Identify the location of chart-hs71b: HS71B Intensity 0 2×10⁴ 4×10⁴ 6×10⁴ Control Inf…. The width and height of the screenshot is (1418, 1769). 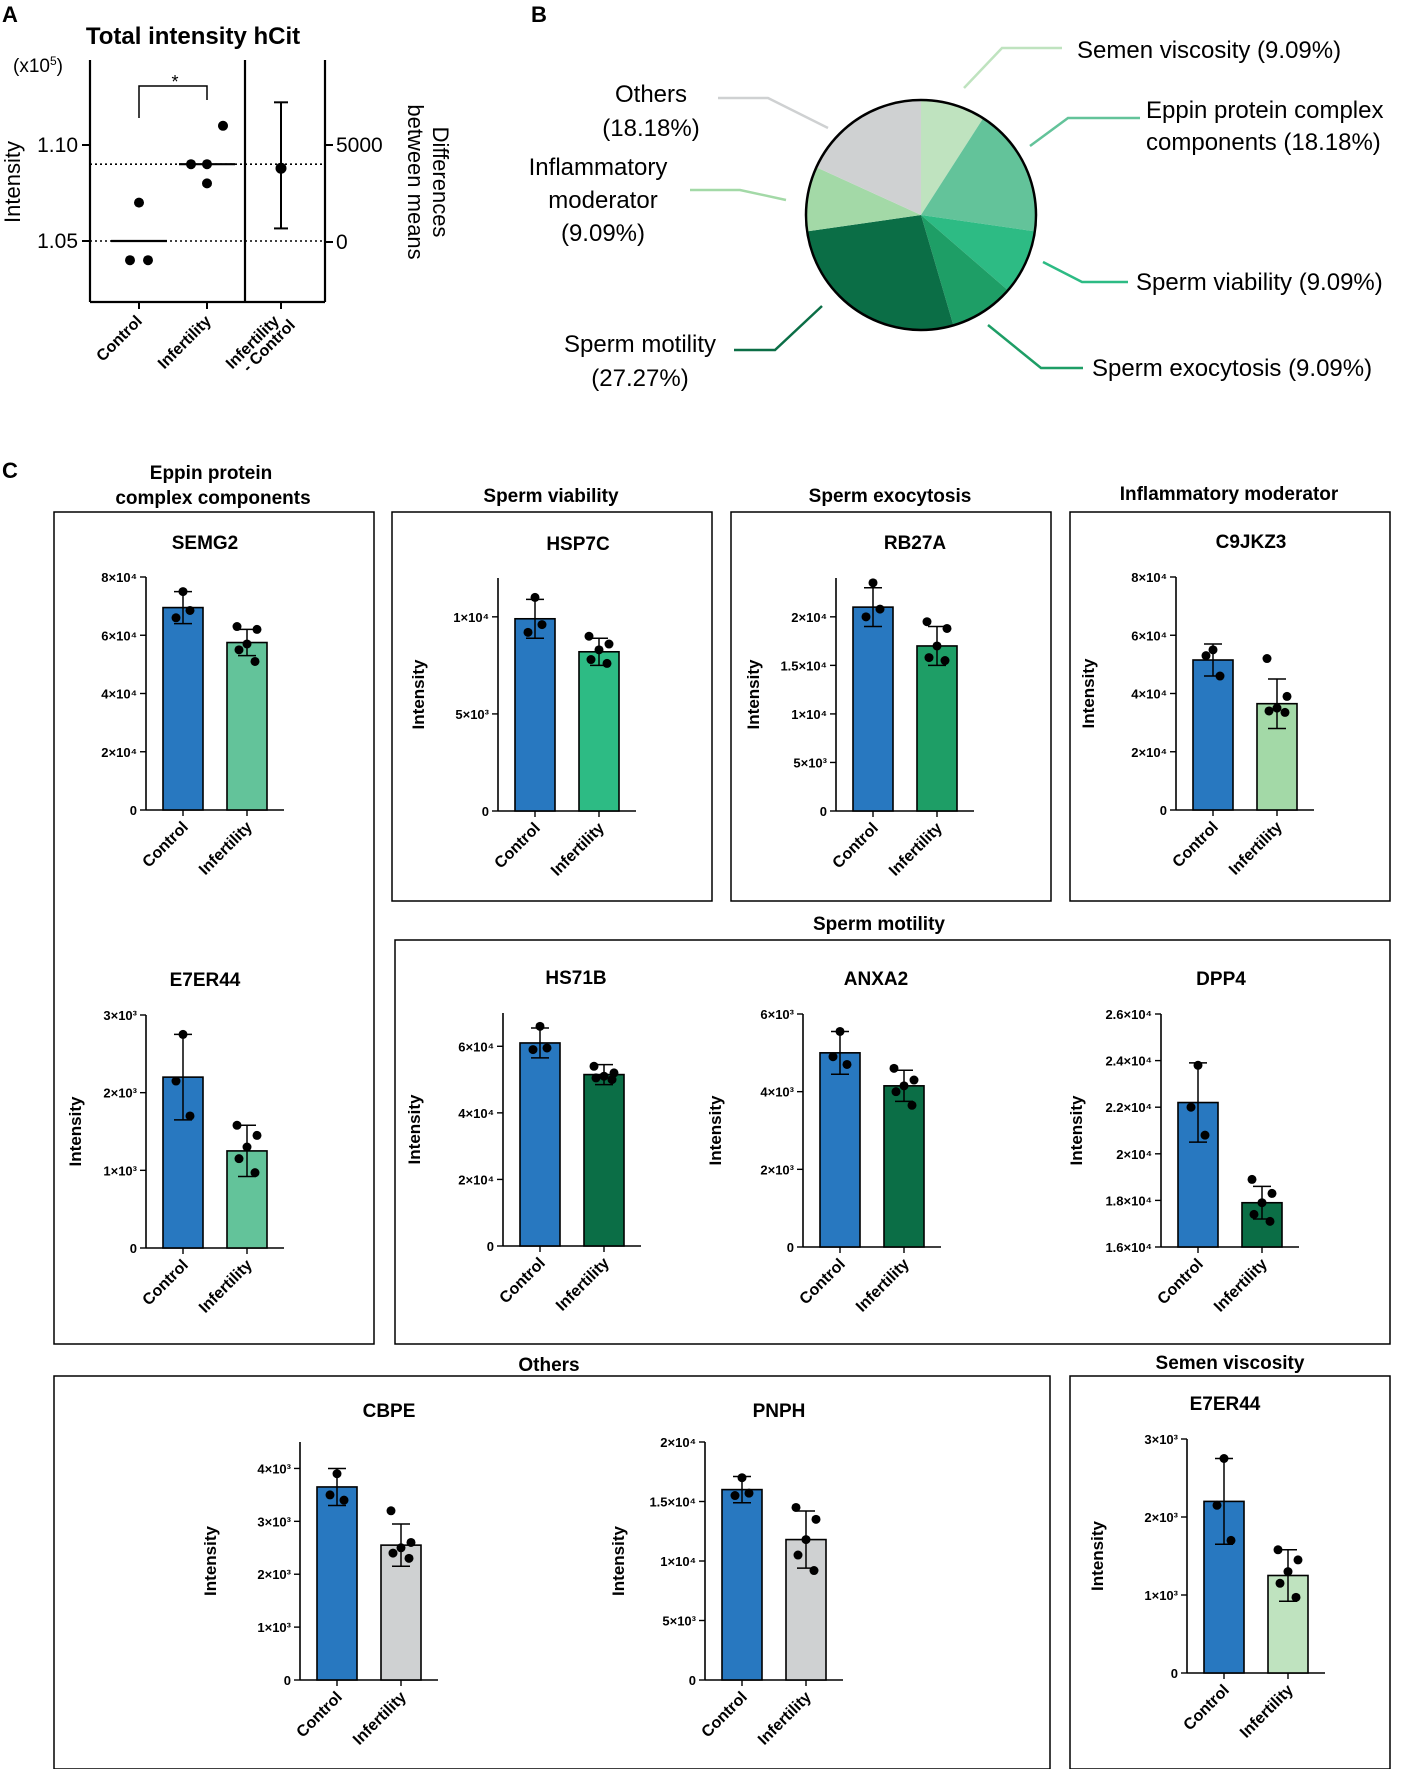
(523, 1141).